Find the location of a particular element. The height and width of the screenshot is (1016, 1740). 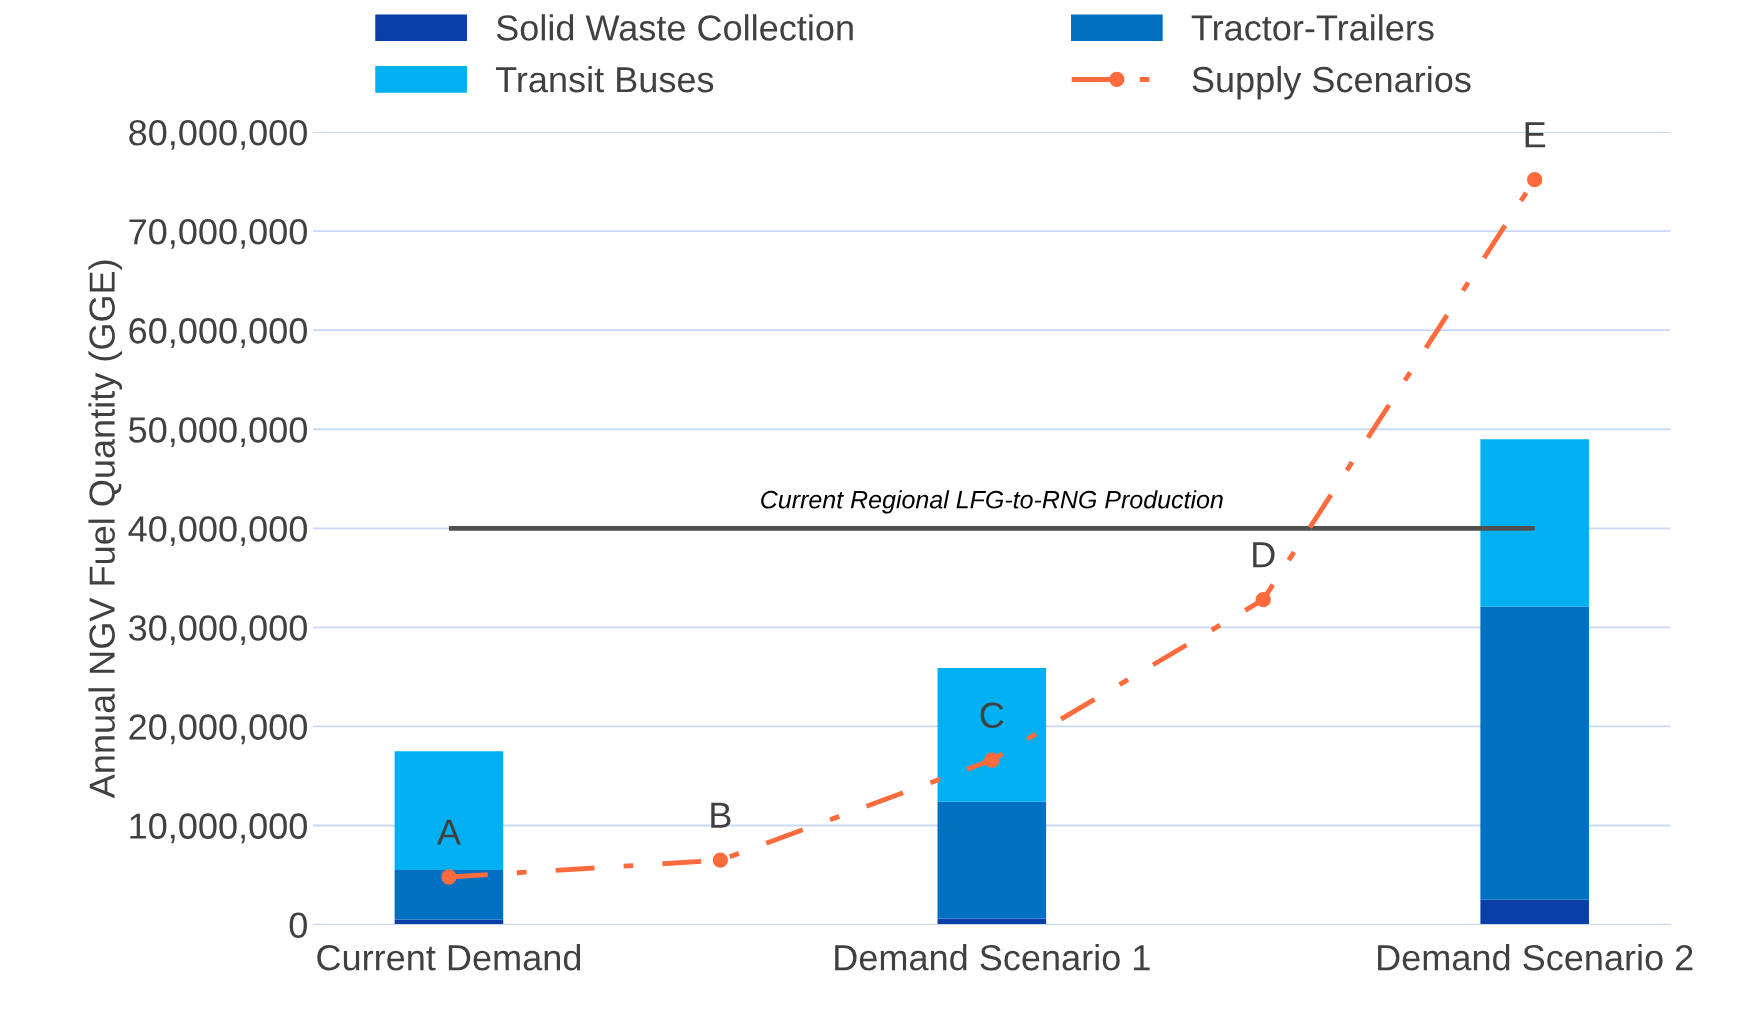

y-tick-label: 10,000,000 is located at coordinates (218, 828).